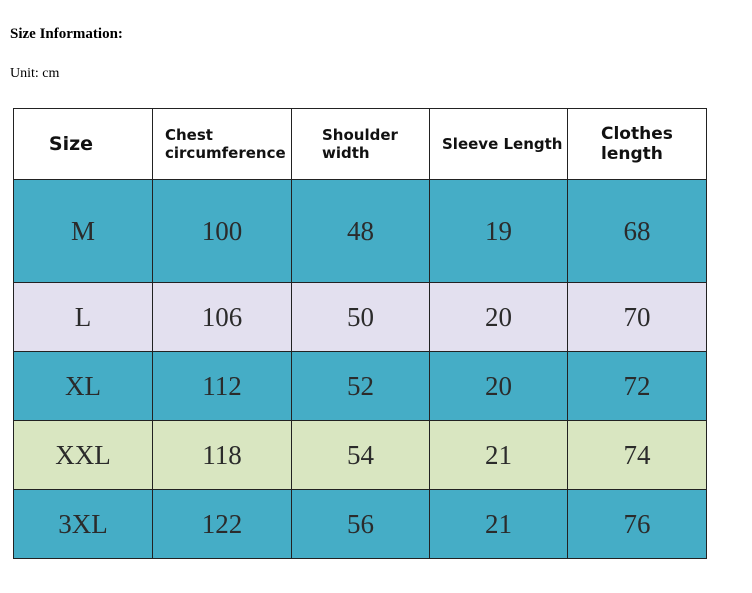 The image size is (752, 593). I want to click on table-row: XXL 118 54 21 74, so click(360, 455).